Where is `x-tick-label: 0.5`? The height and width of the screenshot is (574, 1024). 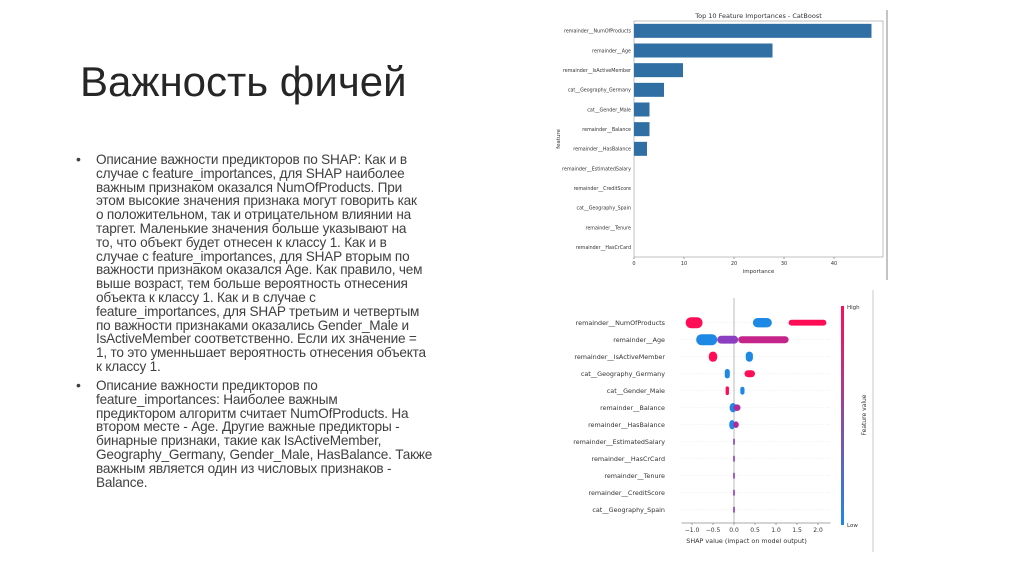
x-tick-label: 0.5 is located at coordinates (755, 530).